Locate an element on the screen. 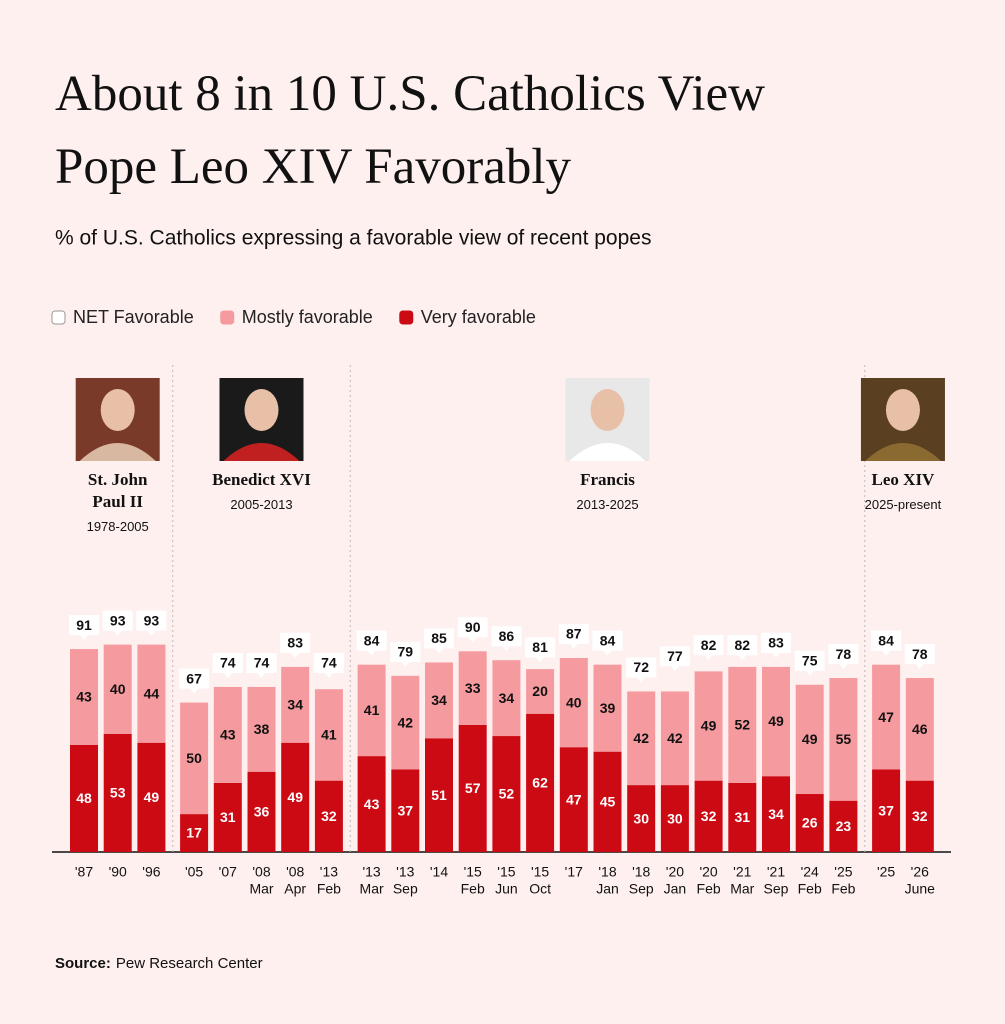 This screenshot has width=1005, height=1024. net-value-label: 87 is located at coordinates (574, 634).